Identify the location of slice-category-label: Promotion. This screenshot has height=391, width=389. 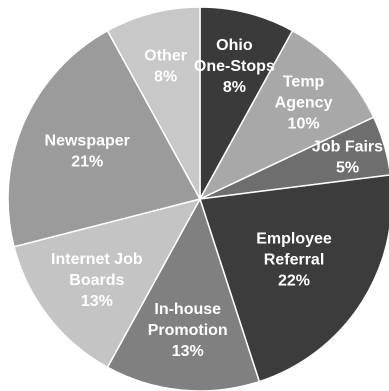
(188, 330).